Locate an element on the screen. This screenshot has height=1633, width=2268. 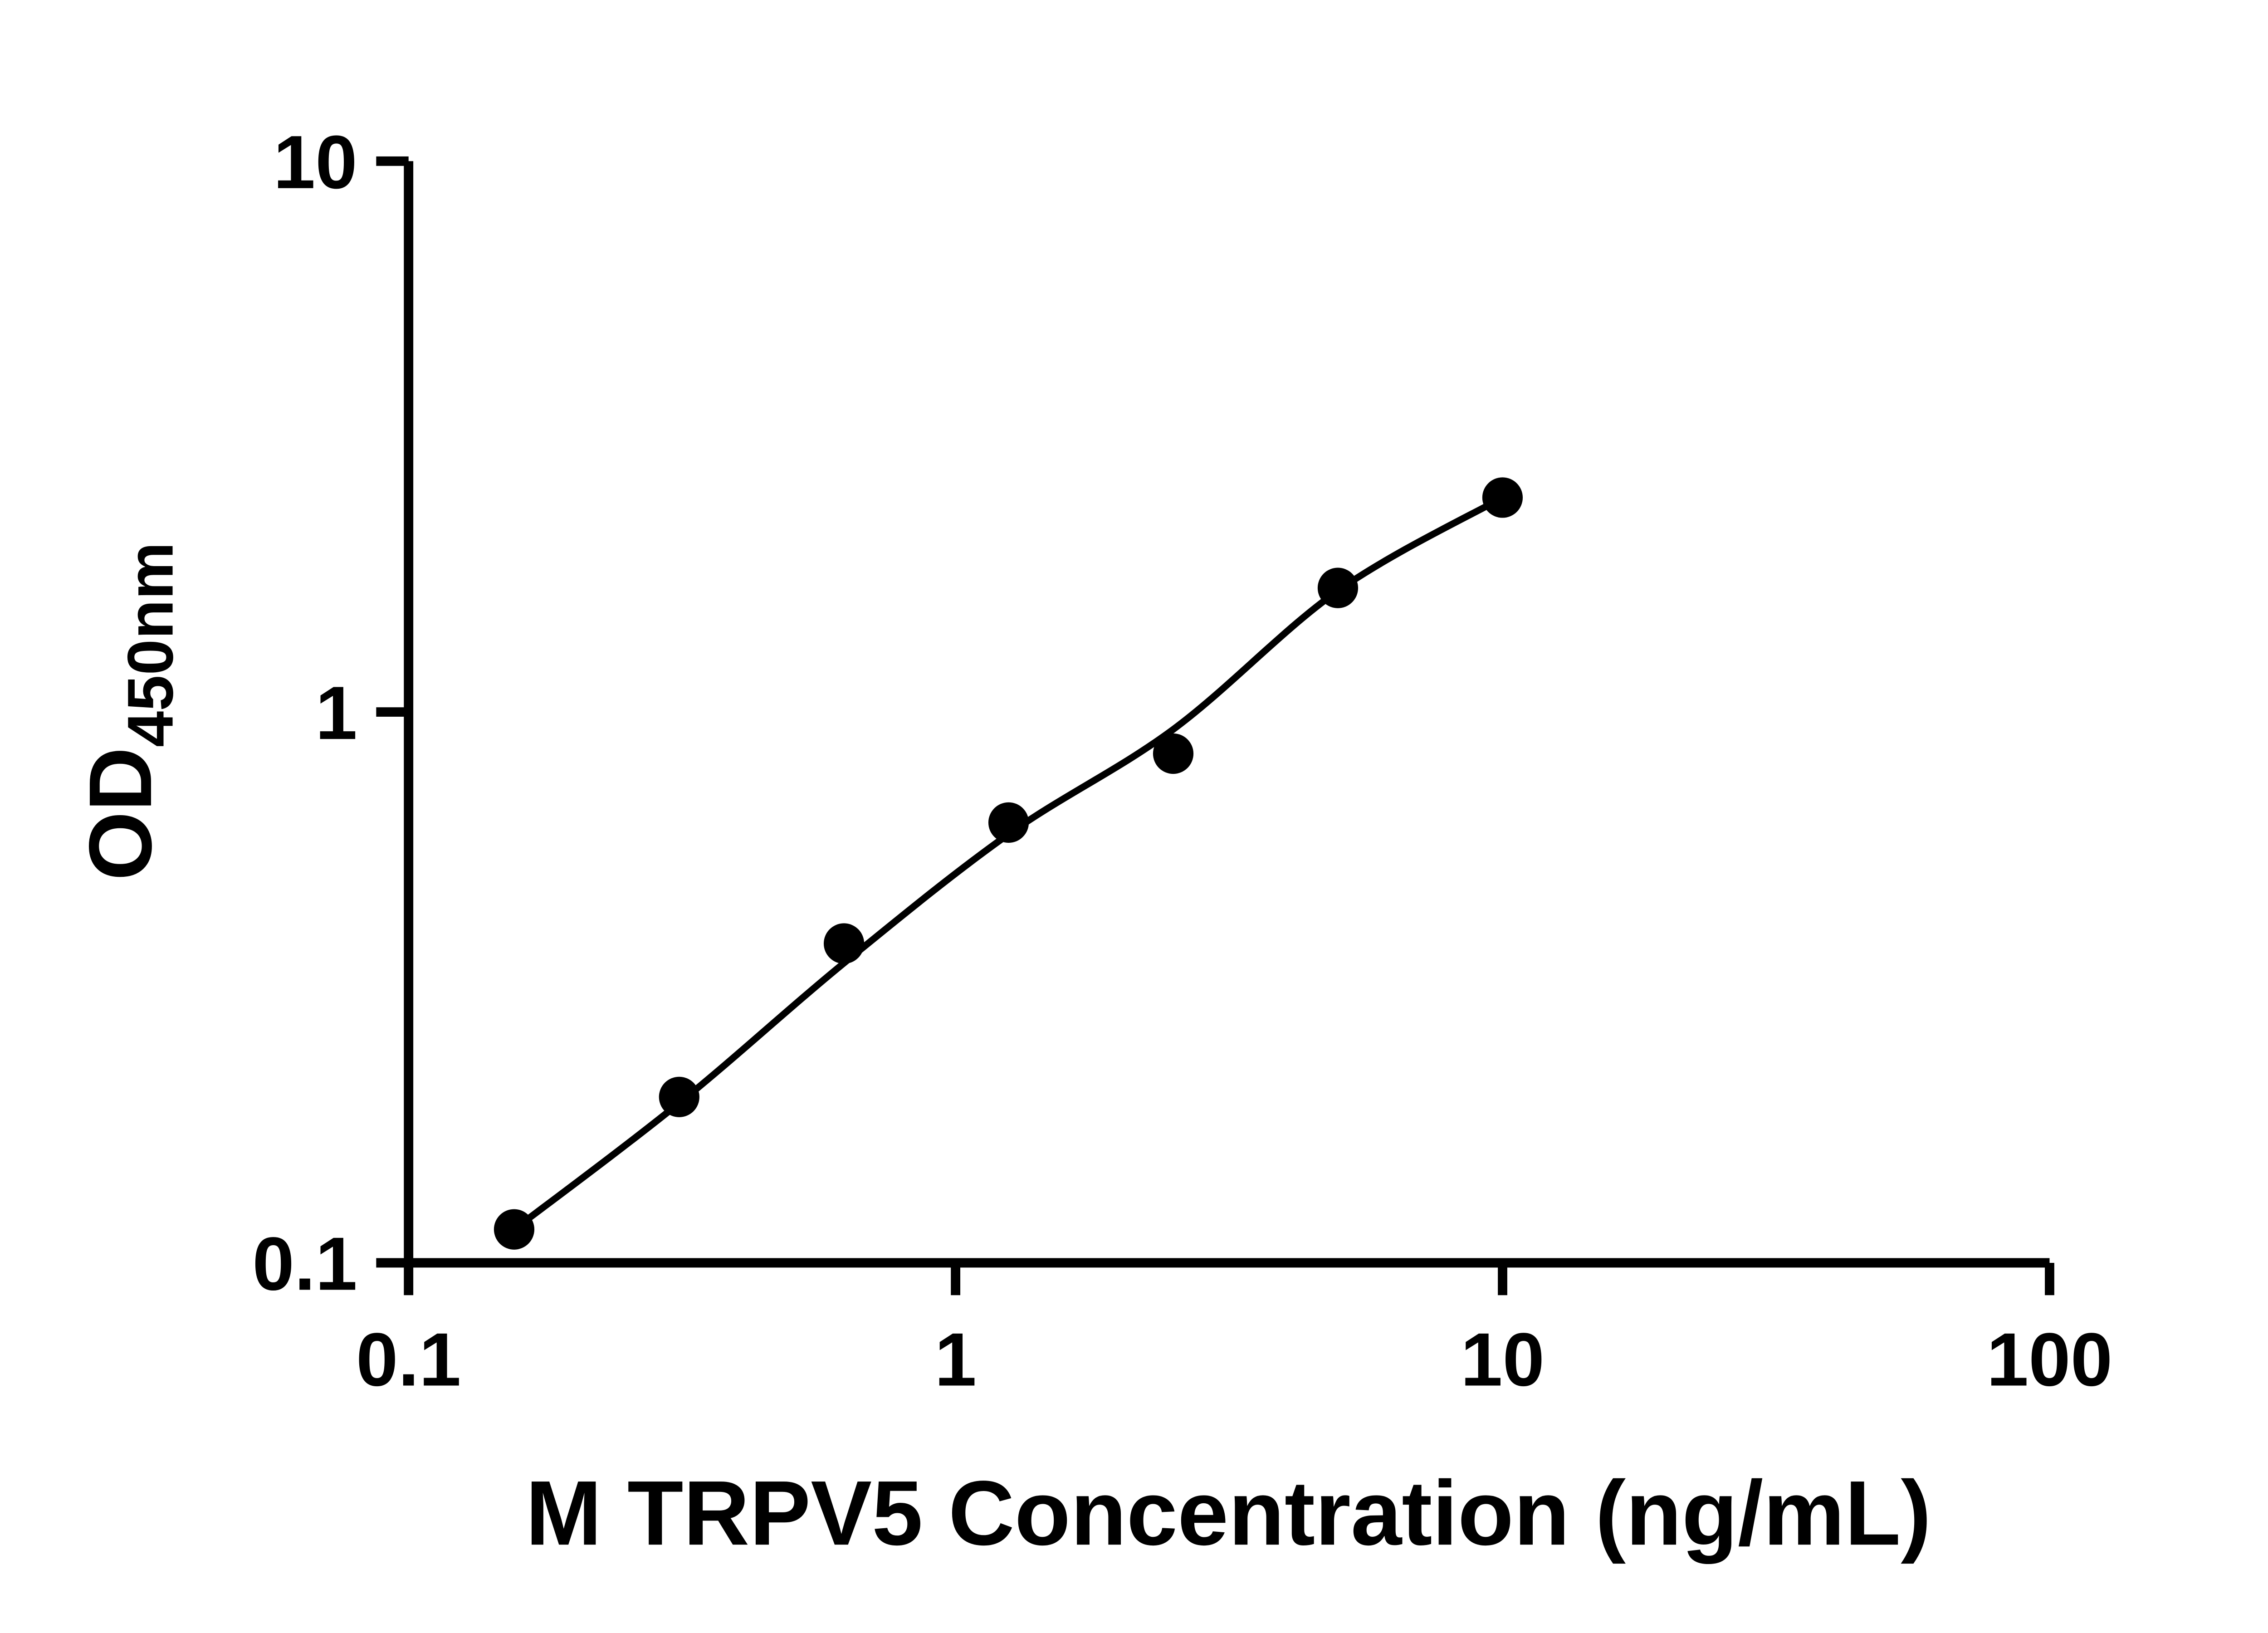
y-axis-title-sub: 450nm is located at coordinates (150, 644).